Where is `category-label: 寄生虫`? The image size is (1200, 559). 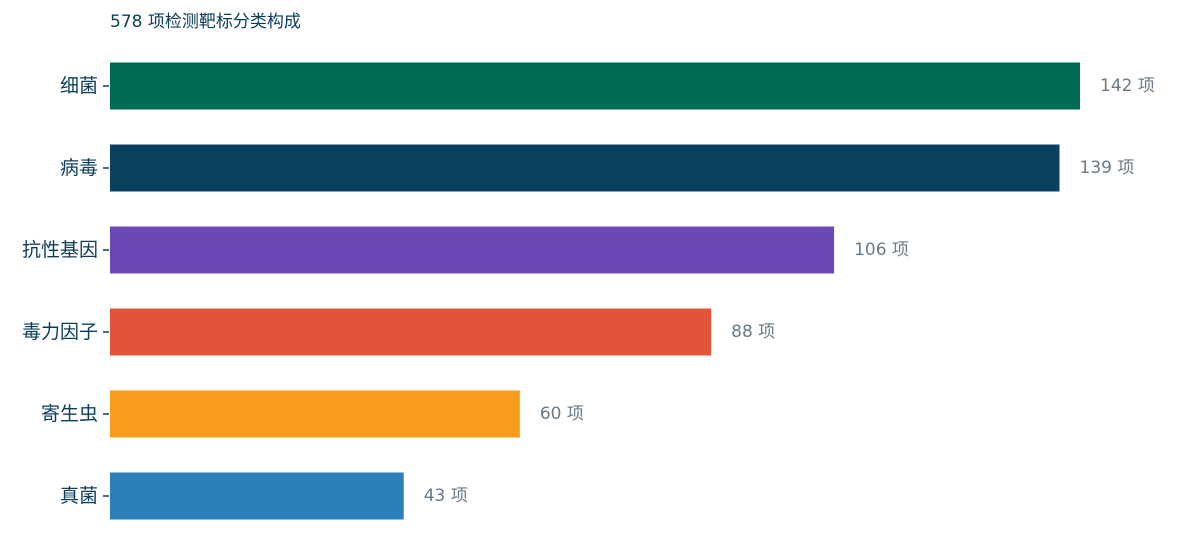
category-label: 寄生虫 is located at coordinates (69, 414).